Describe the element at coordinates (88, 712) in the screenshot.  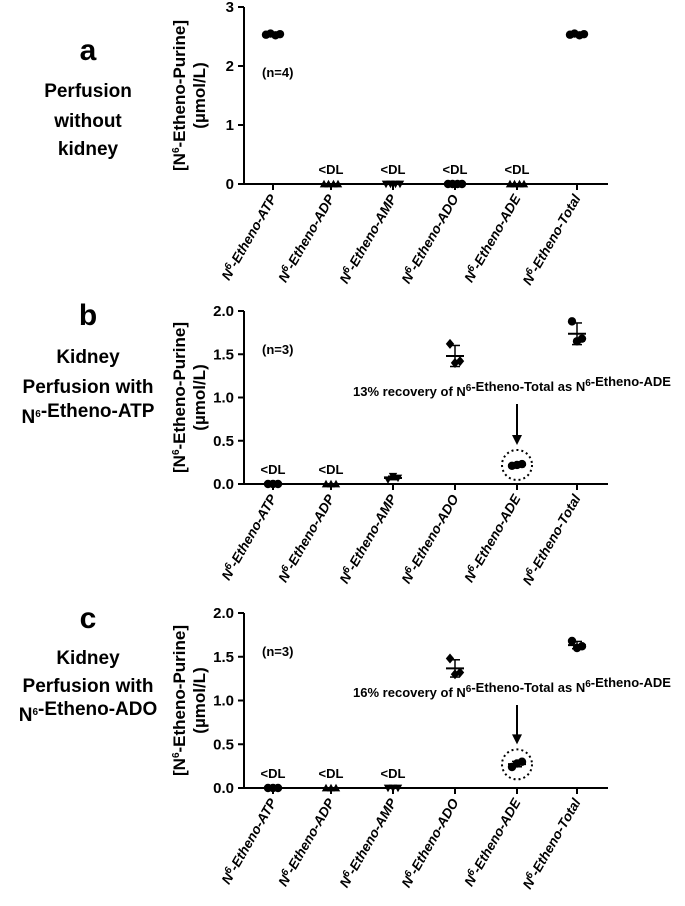
I see `condition-label: N6-Etheno-ADO` at that location.